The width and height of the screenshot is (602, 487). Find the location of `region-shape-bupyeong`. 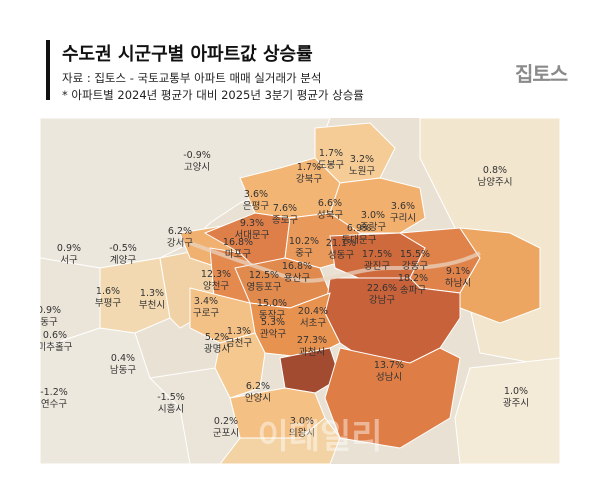

region-shape-bupyeong is located at coordinates (135, 295).